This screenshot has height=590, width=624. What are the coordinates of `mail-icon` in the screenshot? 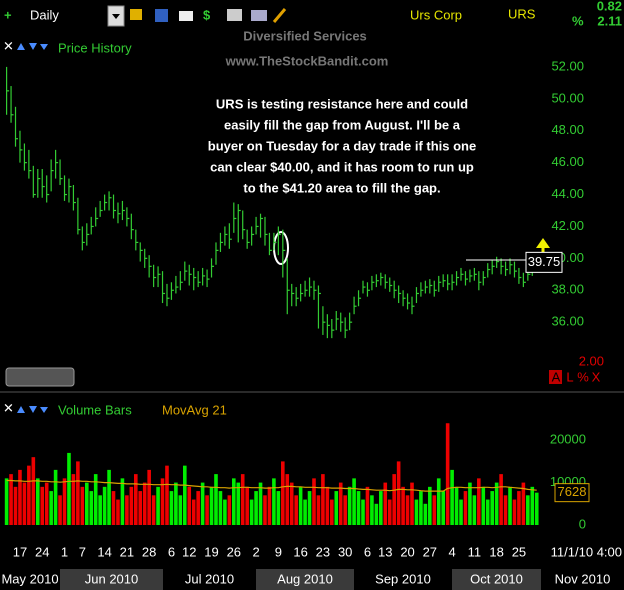 It's located at (186, 16).